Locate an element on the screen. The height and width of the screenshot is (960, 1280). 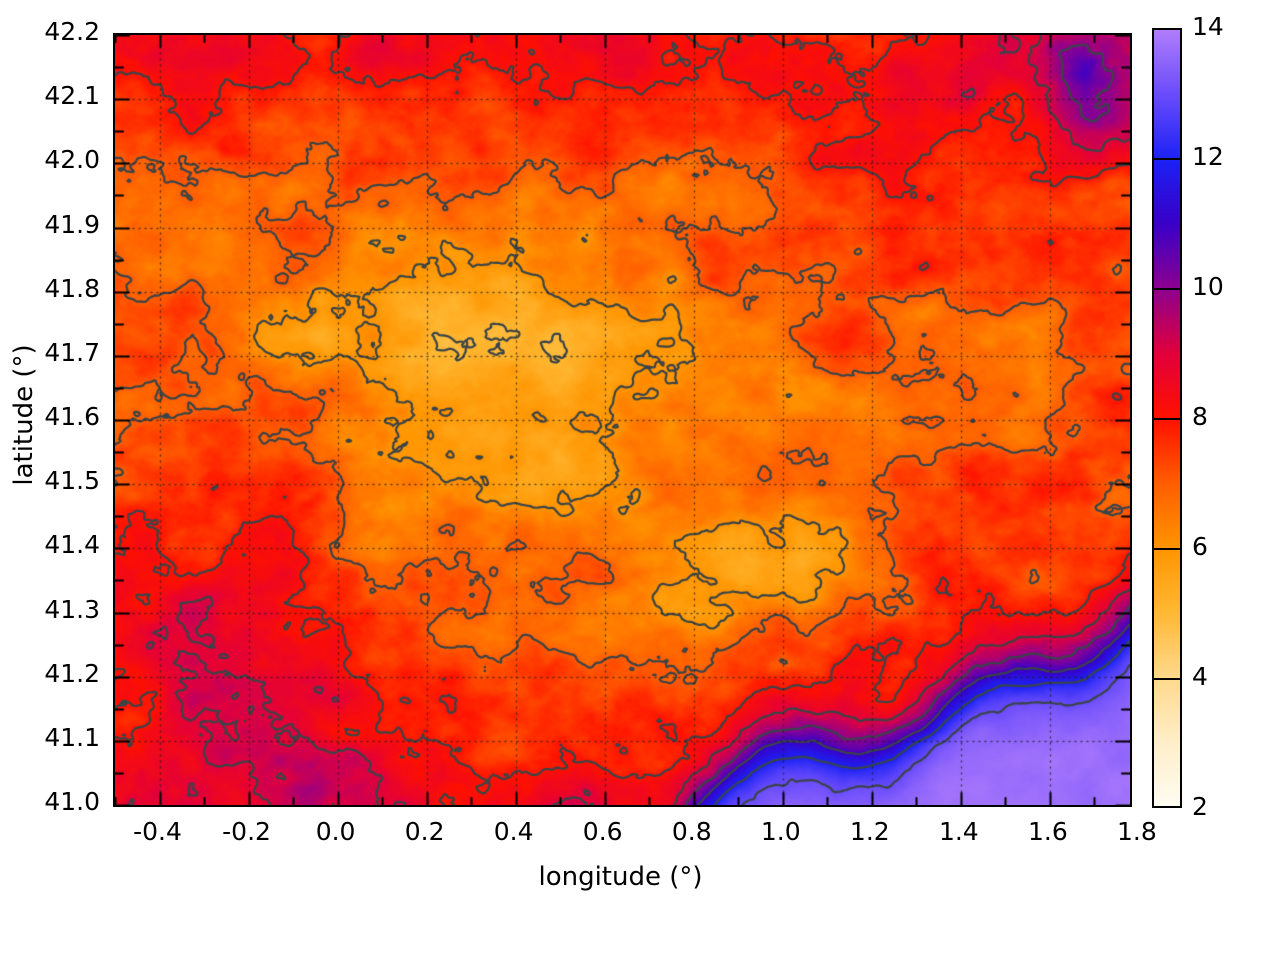
x-tick-label: 0.4 is located at coordinates (513, 831).